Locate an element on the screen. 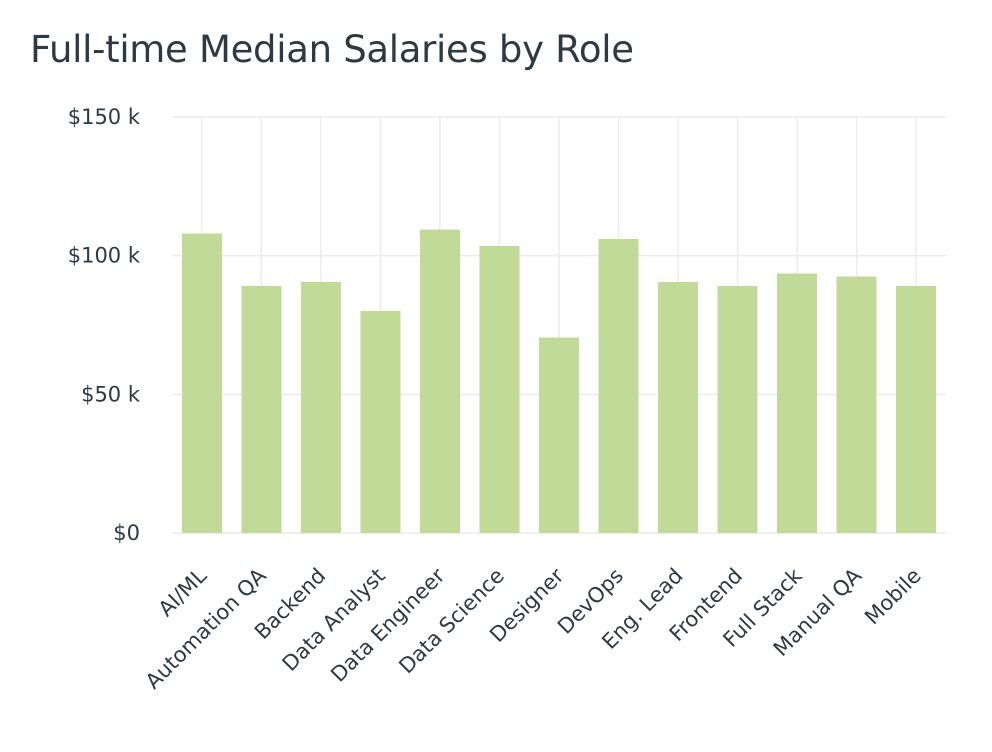 The image size is (992, 752). y-tick-label: $100 k is located at coordinates (104, 256).